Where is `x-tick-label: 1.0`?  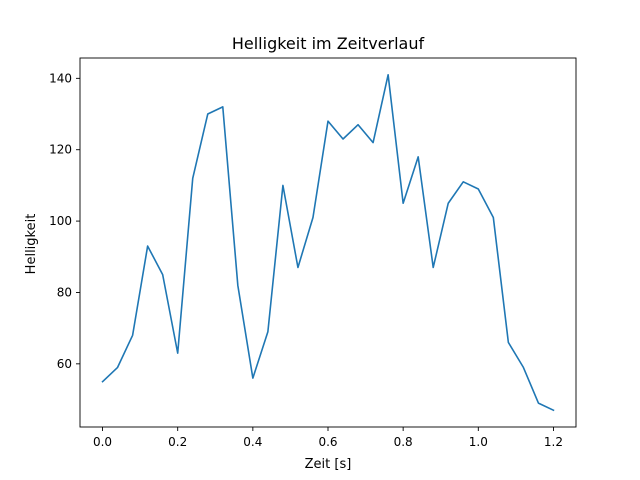 x-tick-label: 1.0 is located at coordinates (478, 442).